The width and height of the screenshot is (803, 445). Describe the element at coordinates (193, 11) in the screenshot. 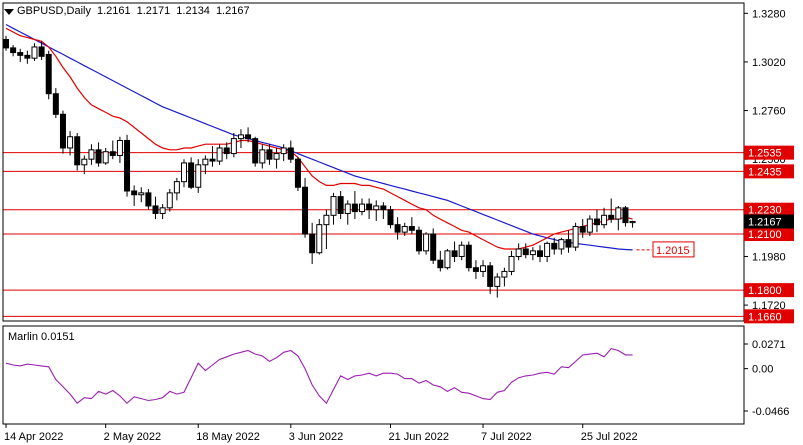

I see `low-value: 1.2134` at that location.